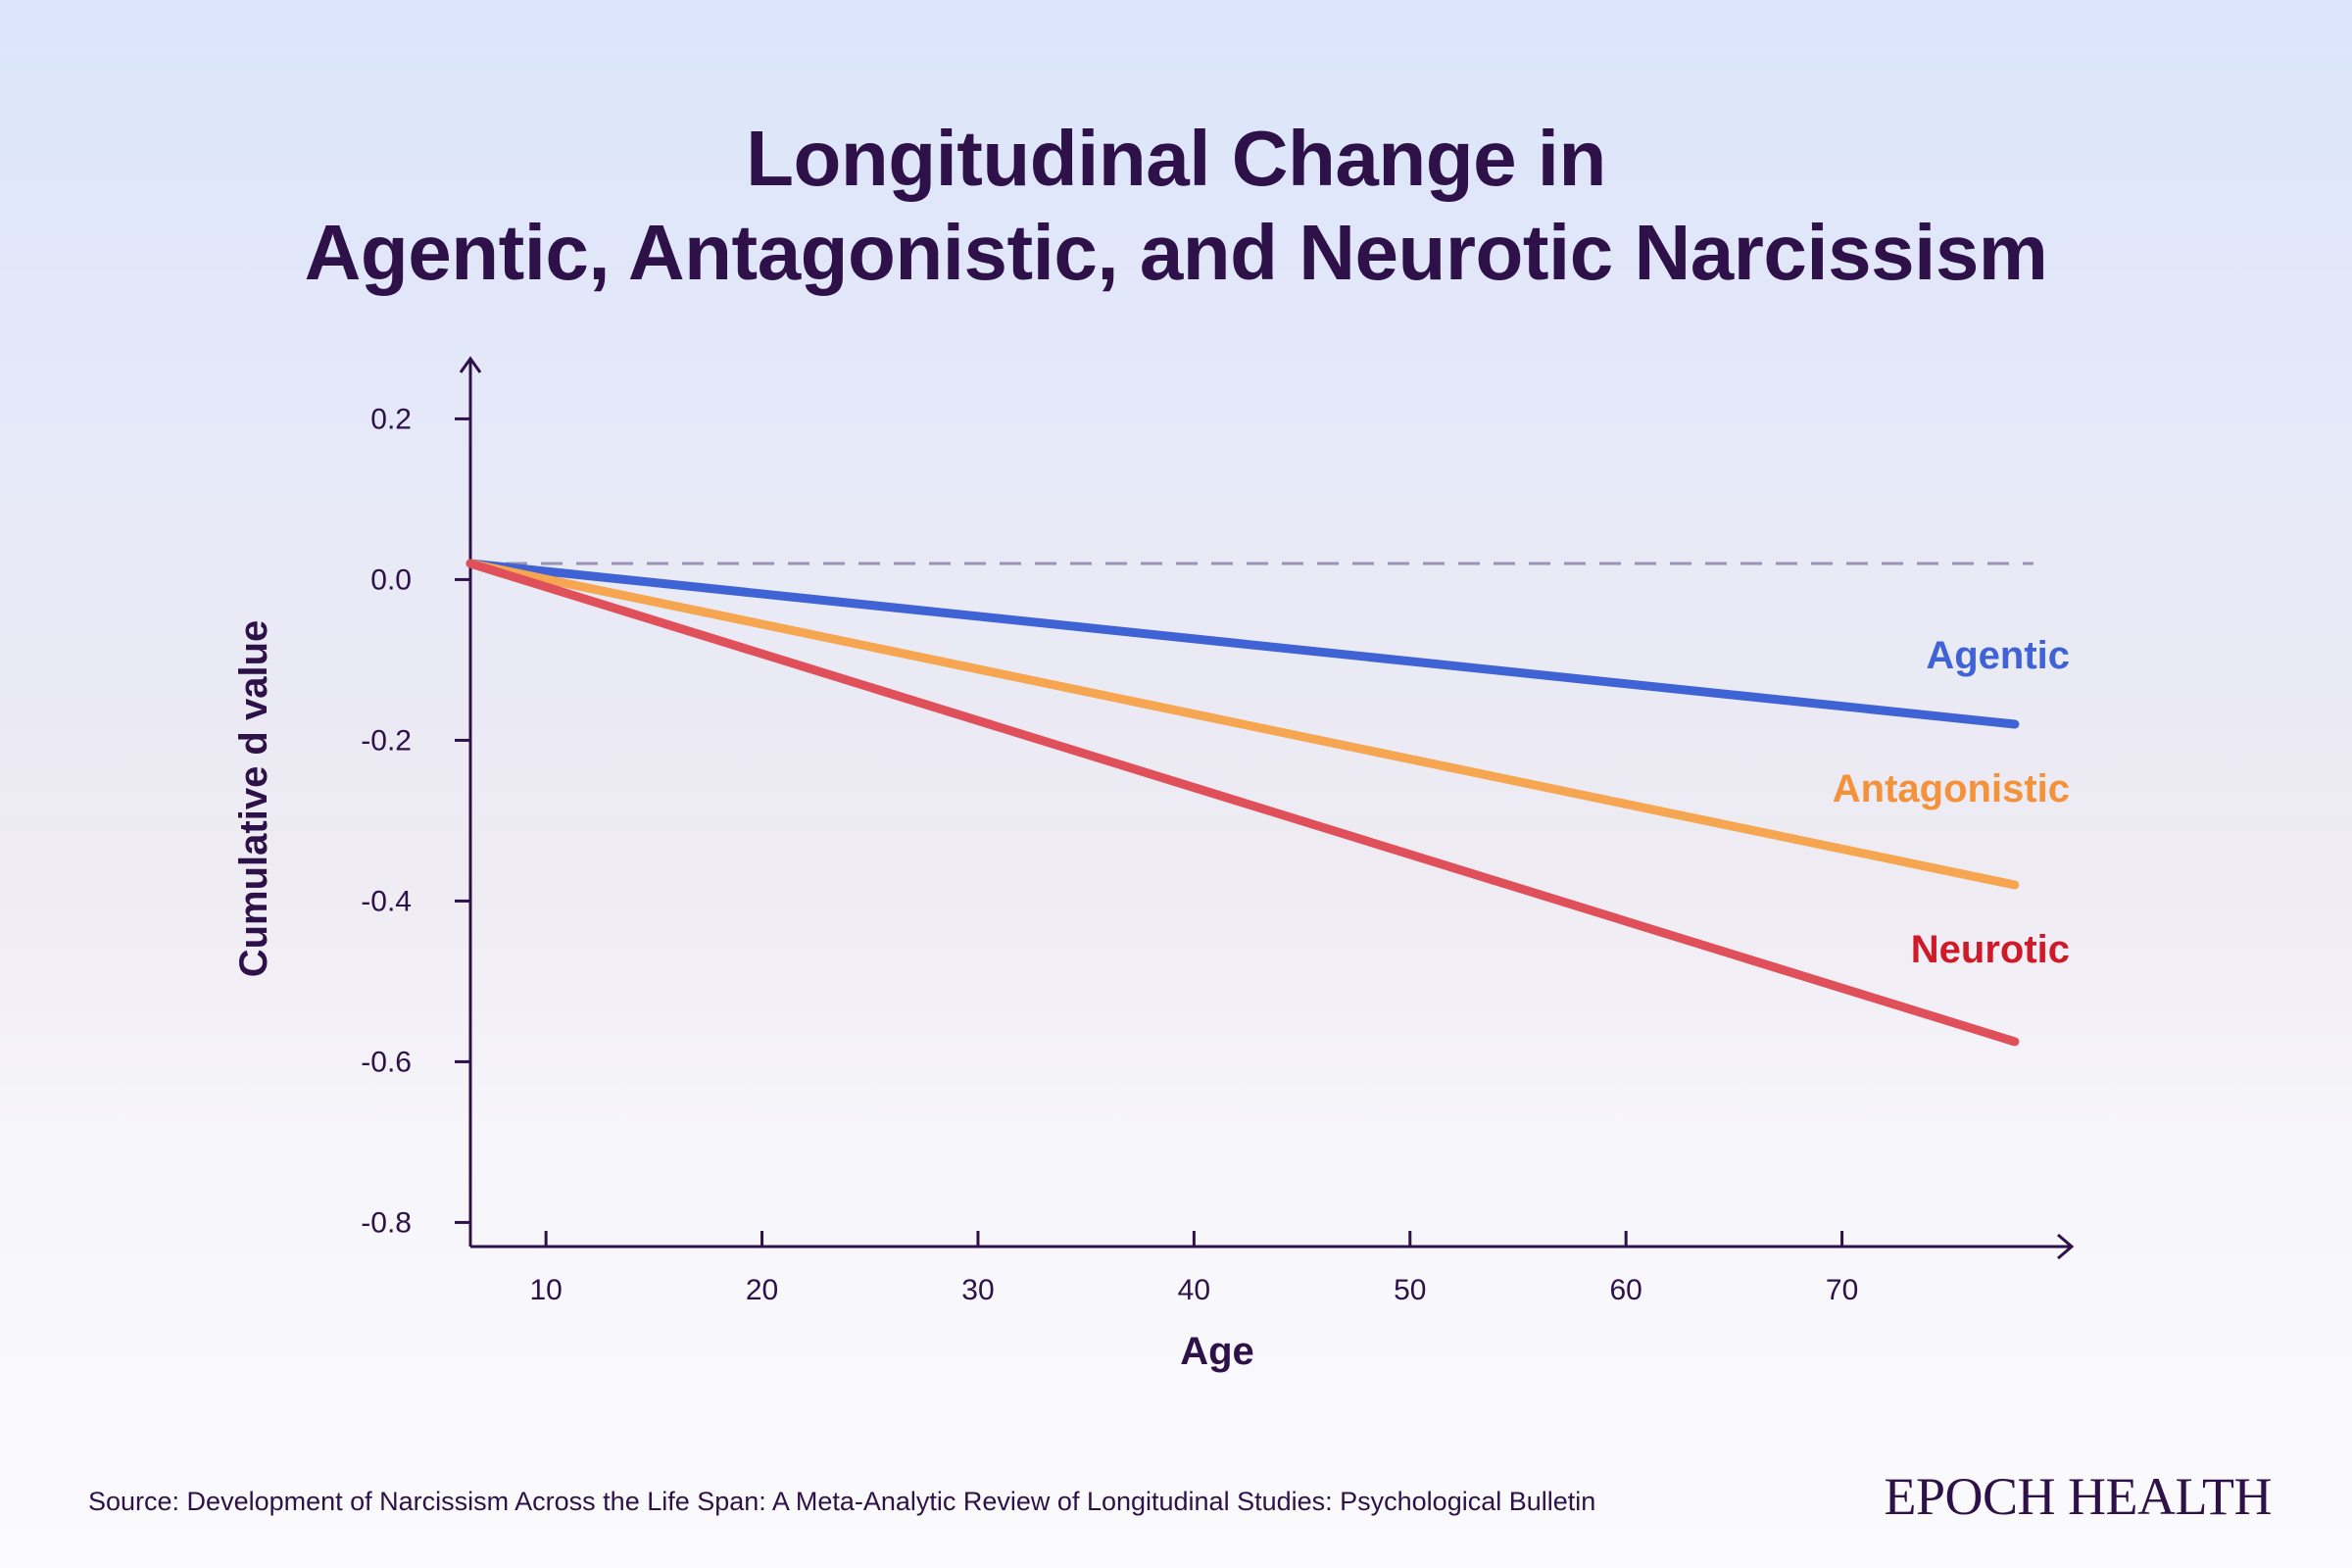  Describe the element at coordinates (1990, 949) in the screenshot. I see `series-label-neurotic: Neurotic` at that location.